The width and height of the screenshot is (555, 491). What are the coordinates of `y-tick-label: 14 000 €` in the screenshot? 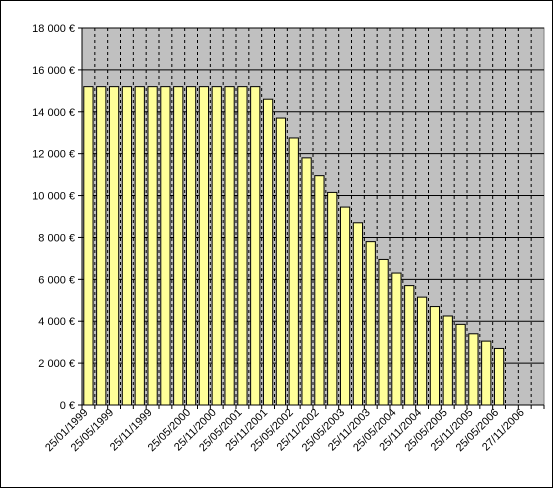 It's located at (53, 113).